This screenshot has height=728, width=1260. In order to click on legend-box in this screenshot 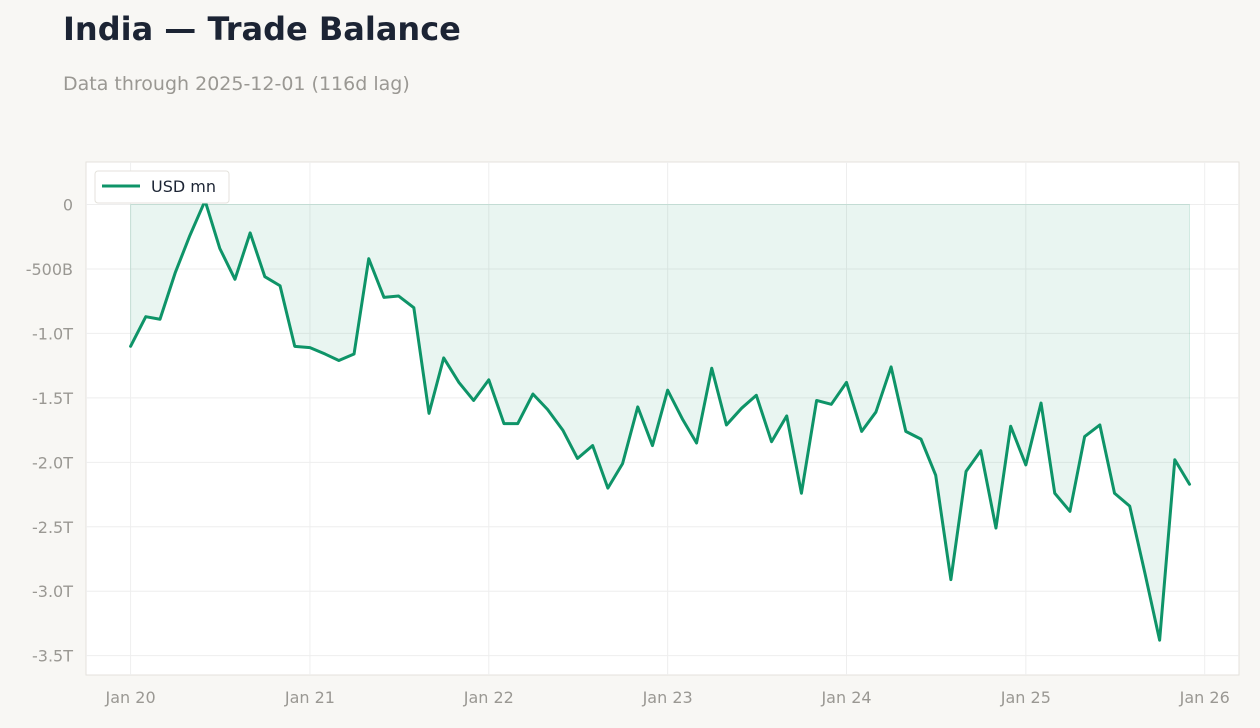, I will do `click(162, 187)`.